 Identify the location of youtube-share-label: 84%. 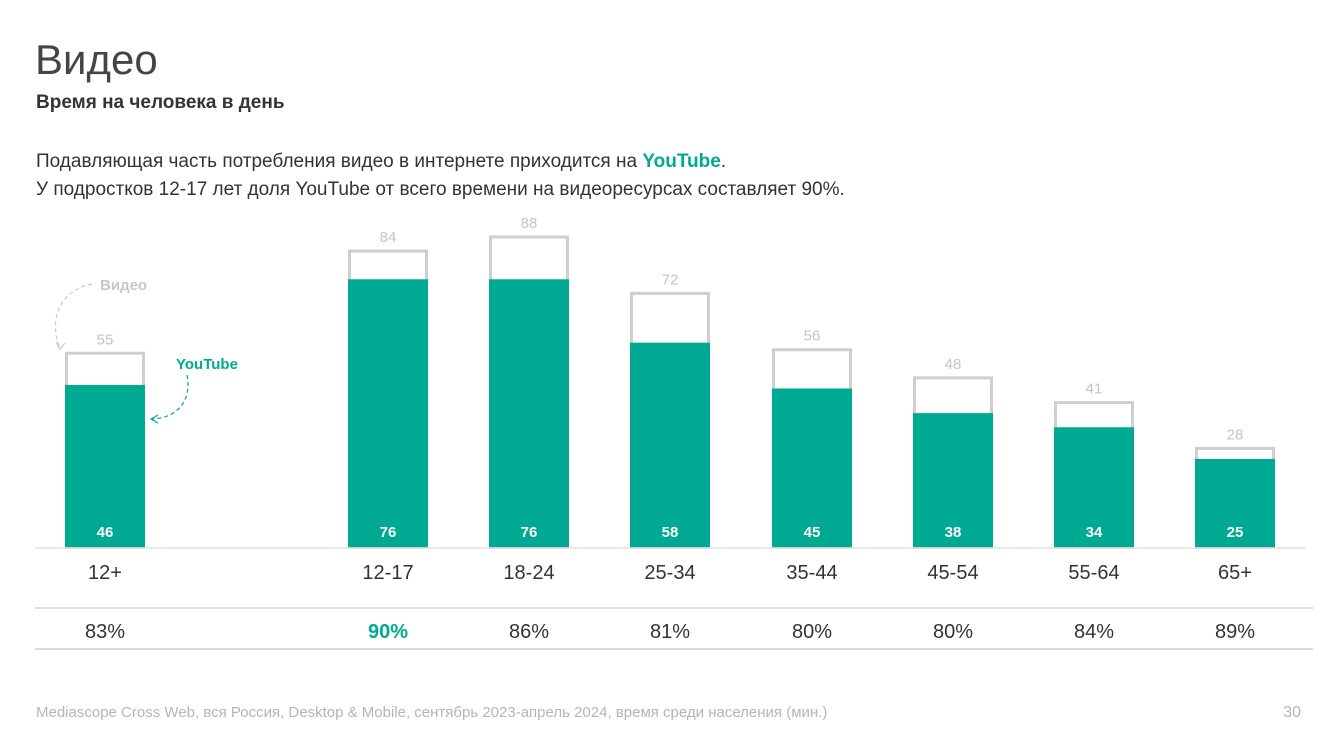
(1094, 632).